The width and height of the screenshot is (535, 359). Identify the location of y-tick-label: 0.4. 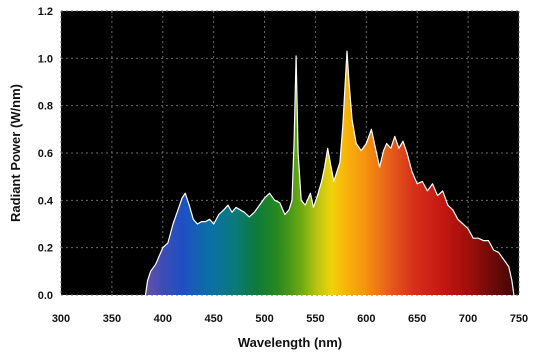
(46, 201).